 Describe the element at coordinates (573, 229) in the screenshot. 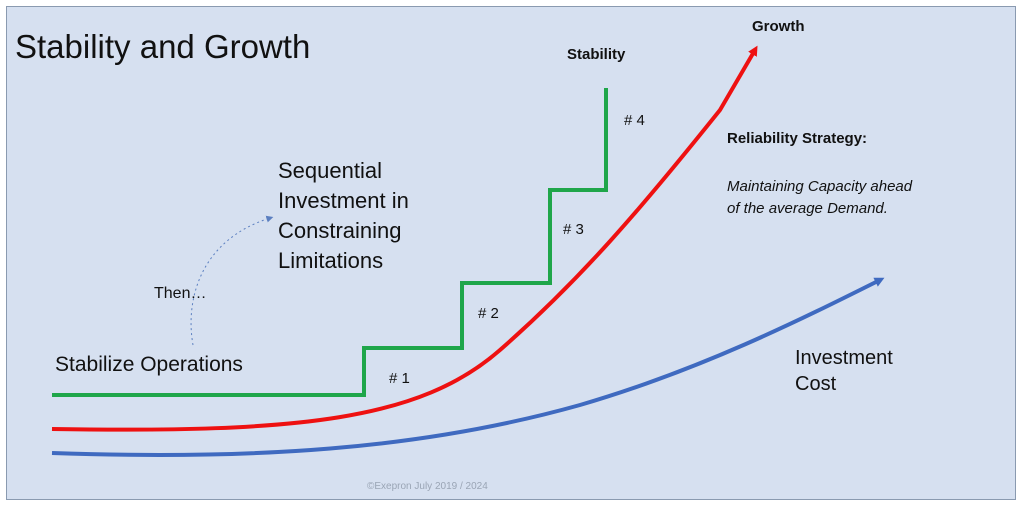

I see `step-3-label: # 3` at that location.